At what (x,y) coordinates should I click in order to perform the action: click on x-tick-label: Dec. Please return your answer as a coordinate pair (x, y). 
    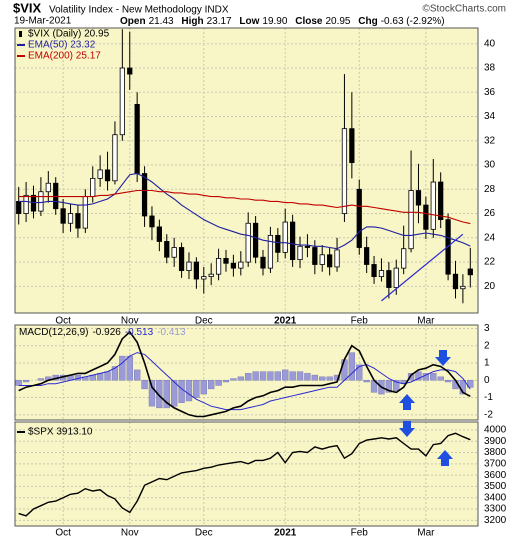
    Looking at the image, I should click on (204, 533).